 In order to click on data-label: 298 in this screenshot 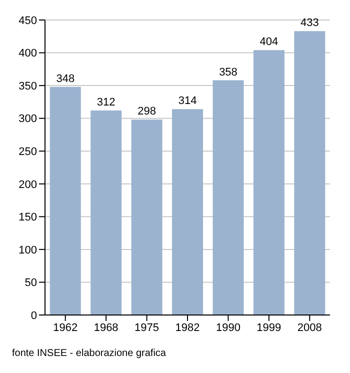, I will do `click(147, 112)`.